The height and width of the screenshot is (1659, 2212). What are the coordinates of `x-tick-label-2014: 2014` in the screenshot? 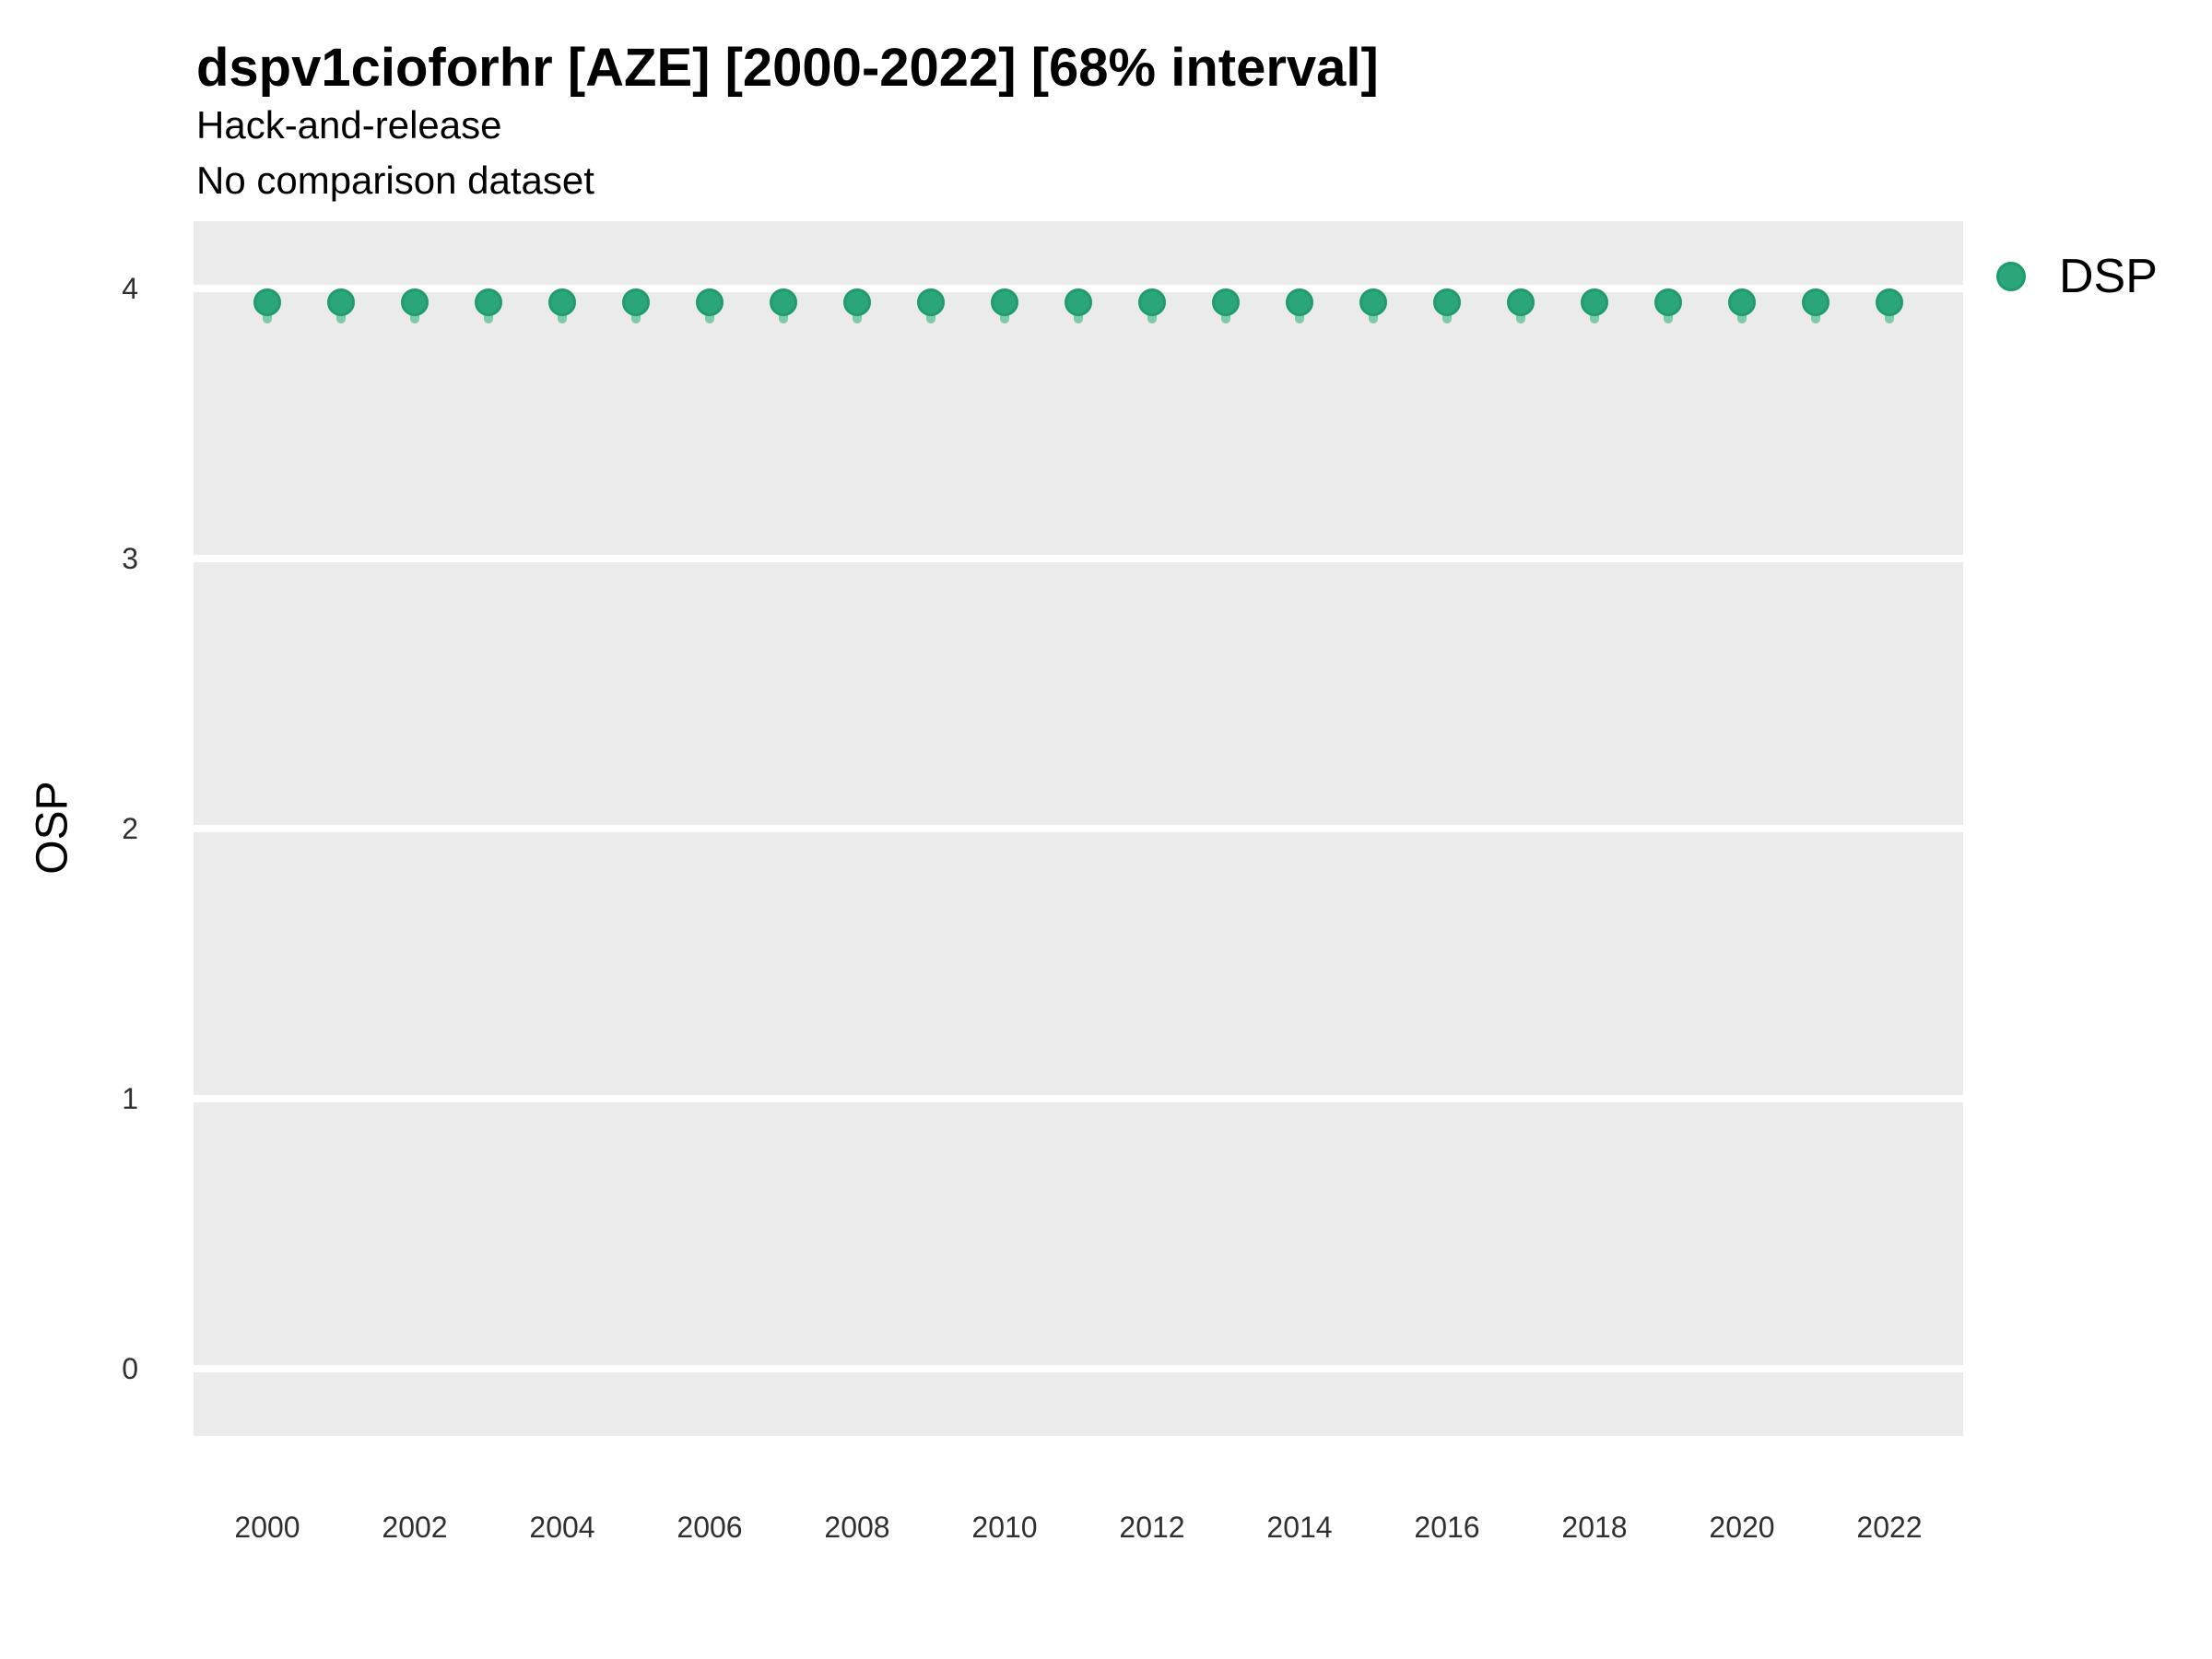 It's located at (1299, 1527).